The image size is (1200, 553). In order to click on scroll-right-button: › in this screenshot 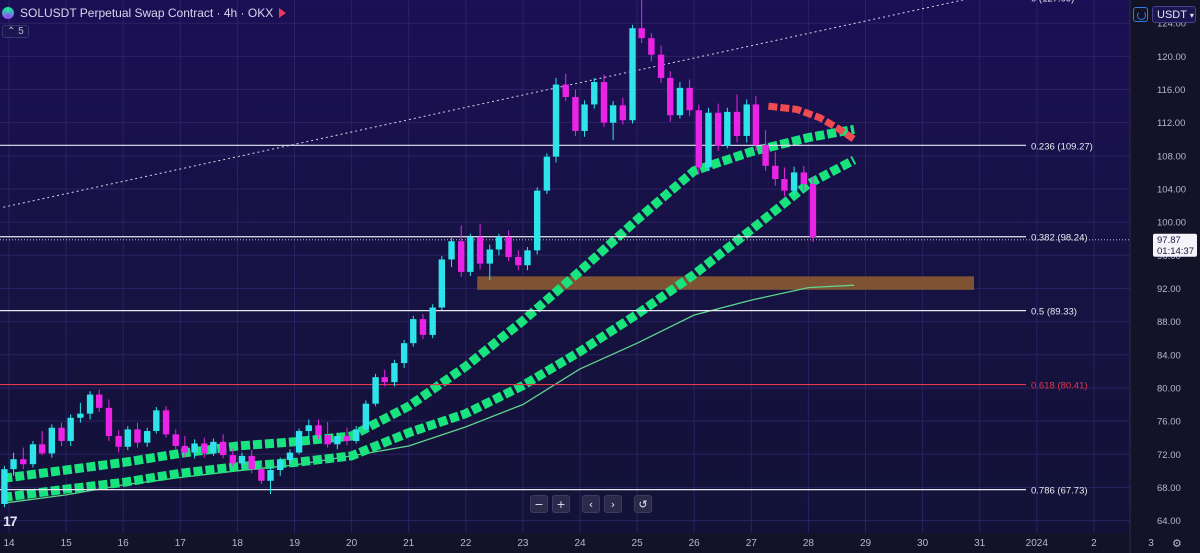, I will do `click(613, 504)`.